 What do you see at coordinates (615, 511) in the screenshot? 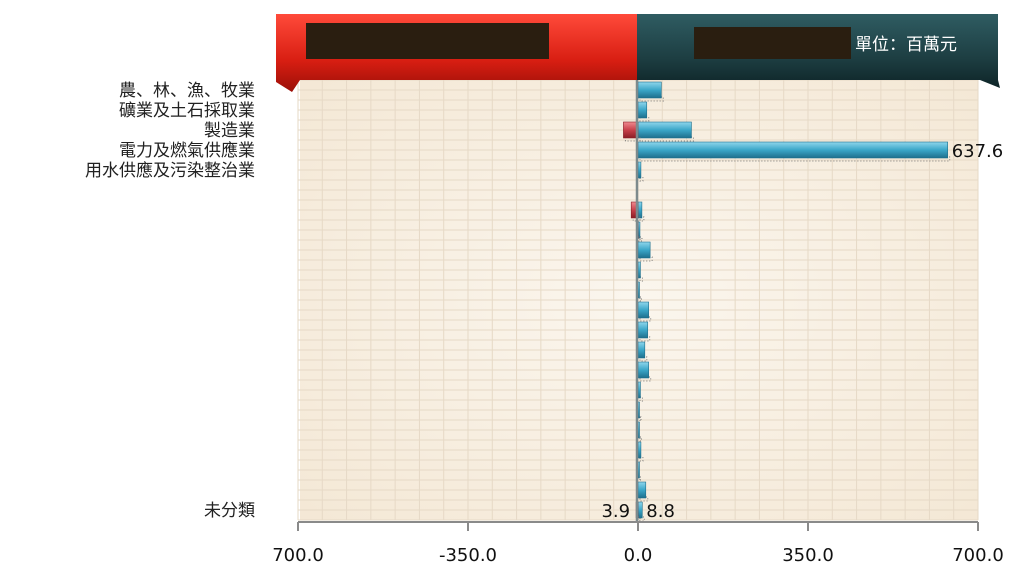
I see `data-label: 3.9` at bounding box center [615, 511].